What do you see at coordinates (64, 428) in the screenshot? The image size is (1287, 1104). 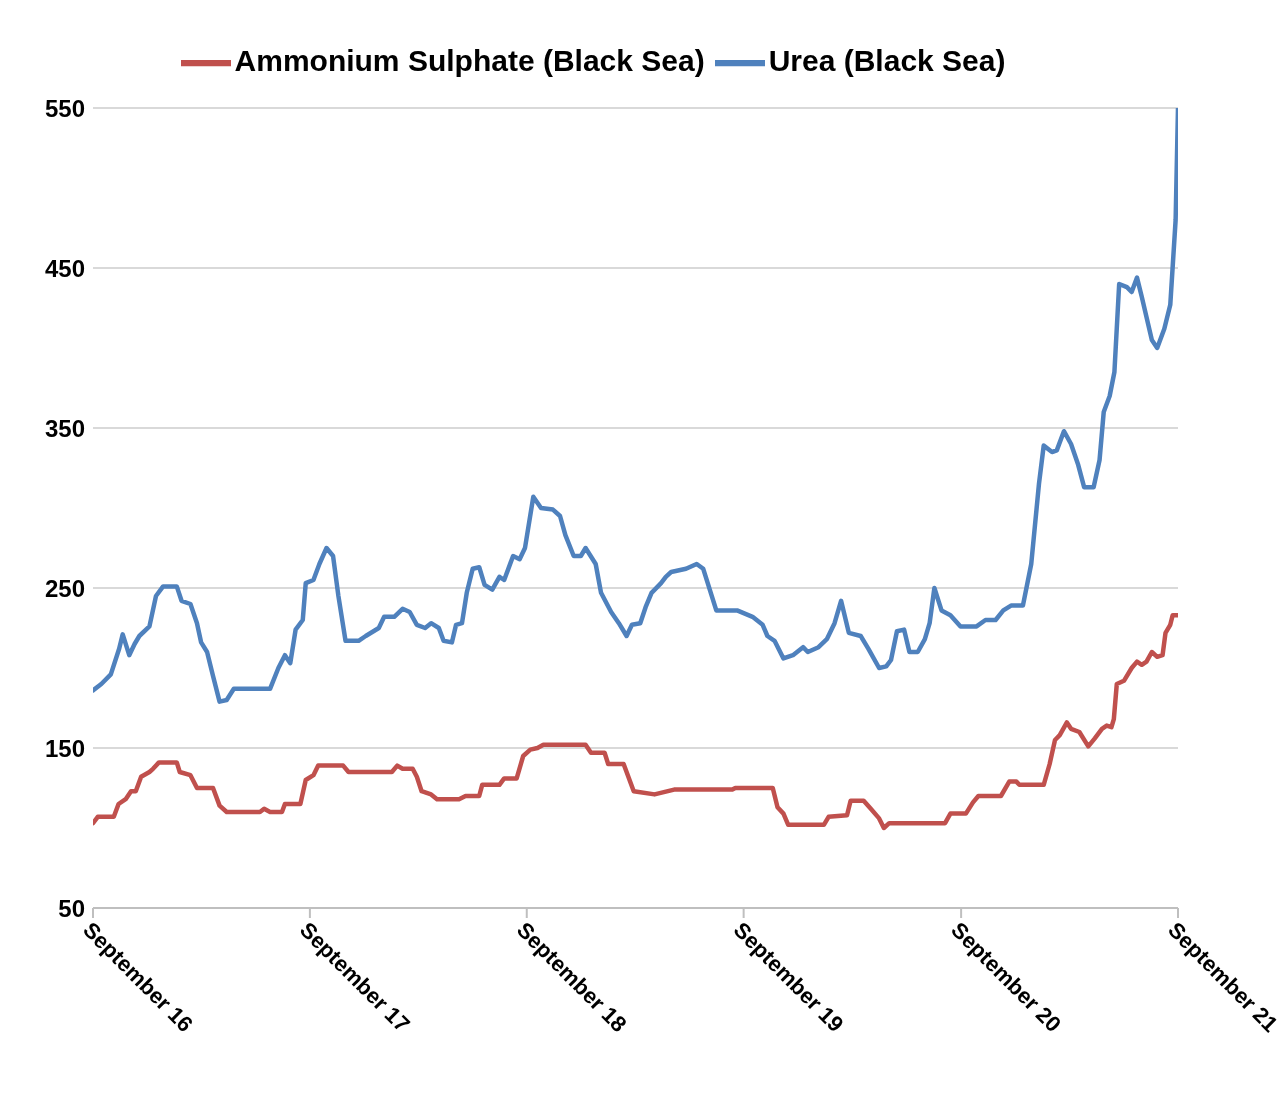 I see `y-tick-label: 350` at bounding box center [64, 428].